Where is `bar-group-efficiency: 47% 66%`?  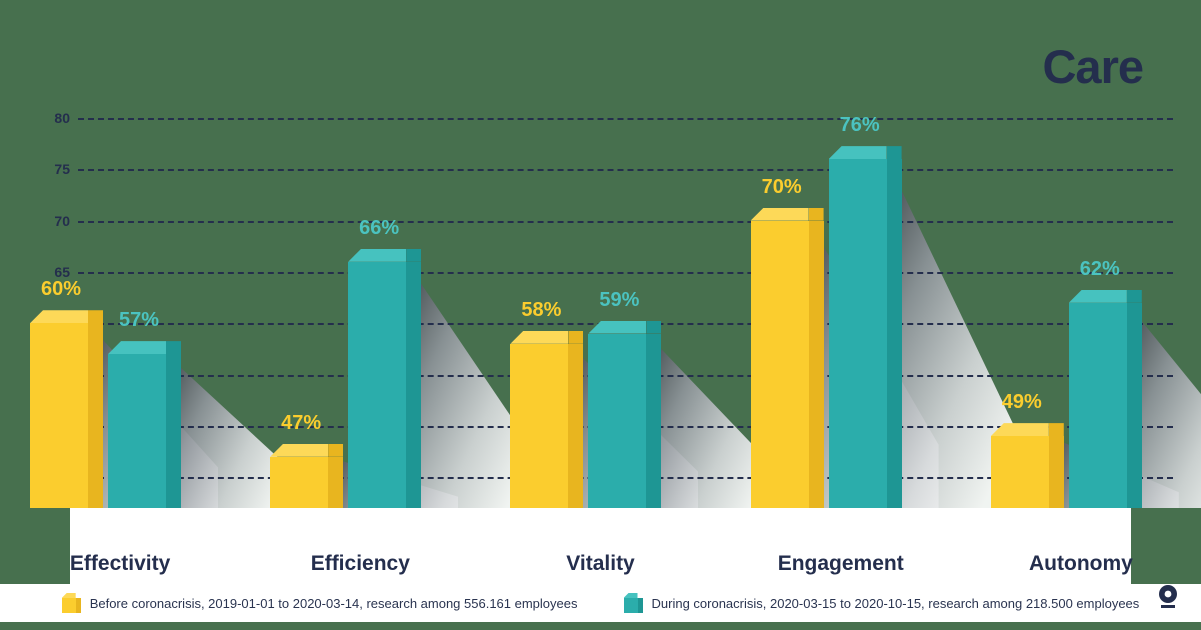 bar-group-efficiency: 47% 66% is located at coordinates (392, 313).